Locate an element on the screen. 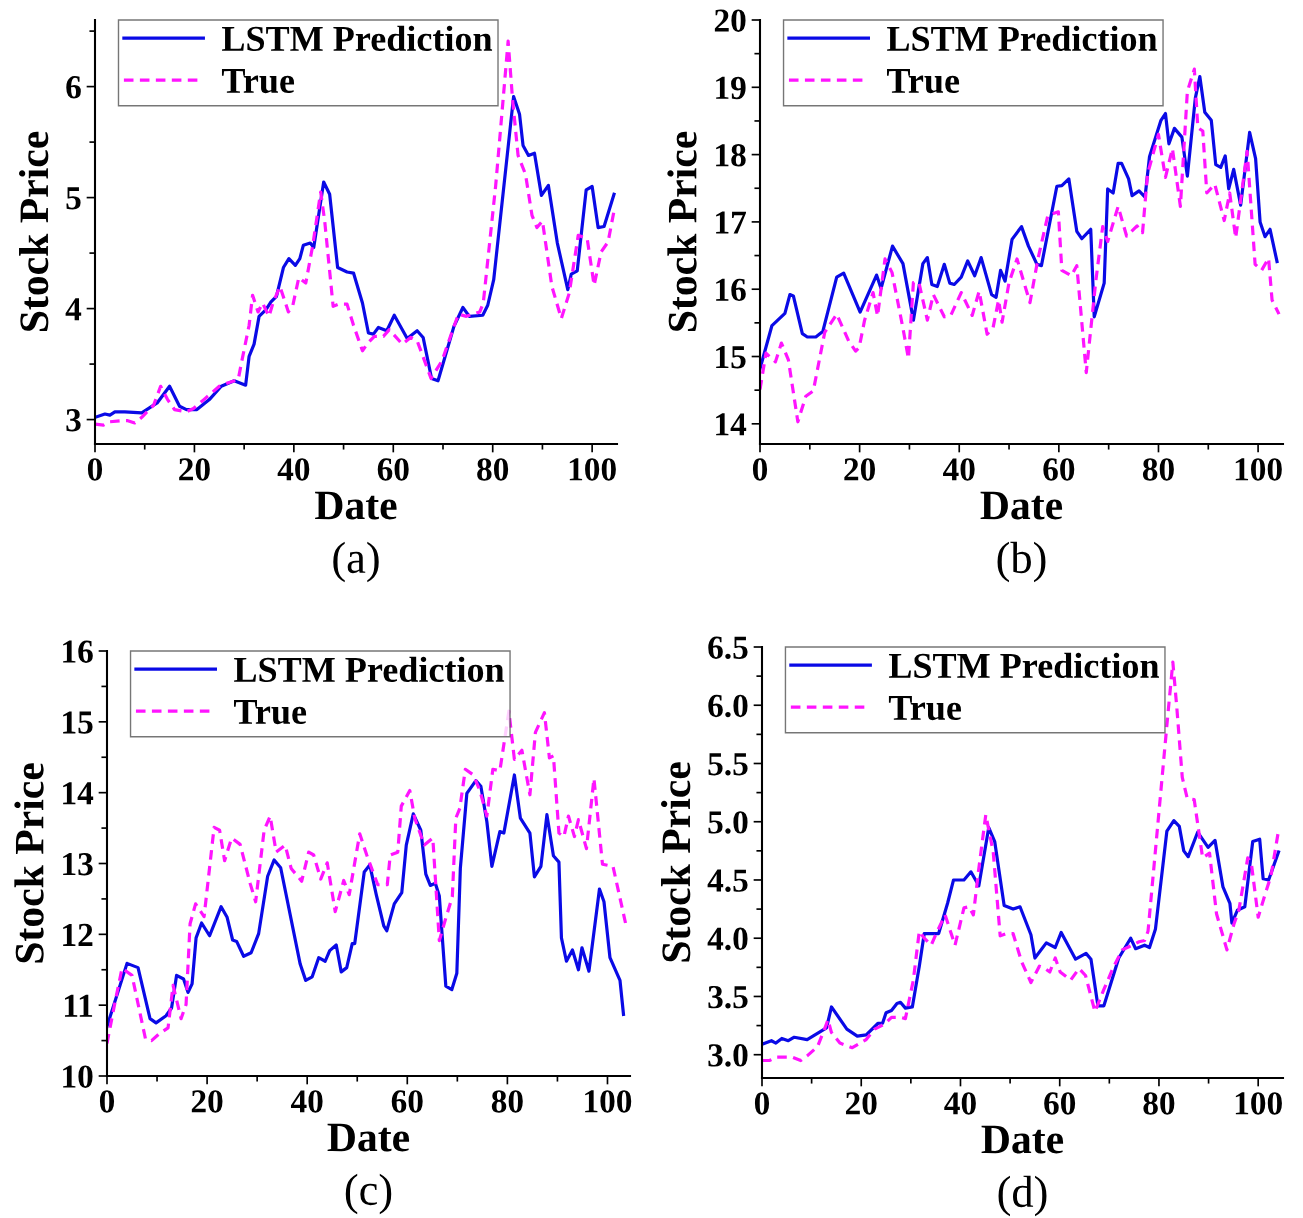 The image size is (1303, 1218). y-tick-label: 3.5 is located at coordinates (728, 997).